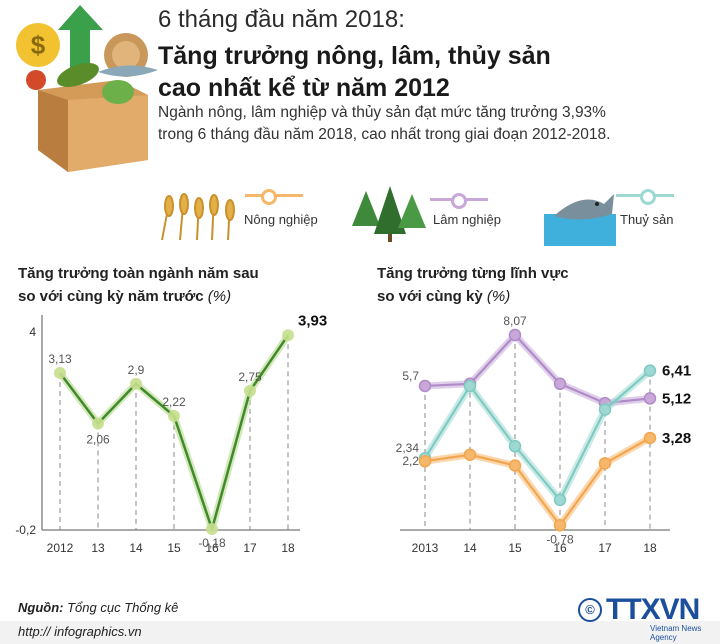  Describe the element at coordinates (473, 273) in the screenshot. I see `chart2-title-line-1: Tăng trưởng từng lĩnh vực` at that location.